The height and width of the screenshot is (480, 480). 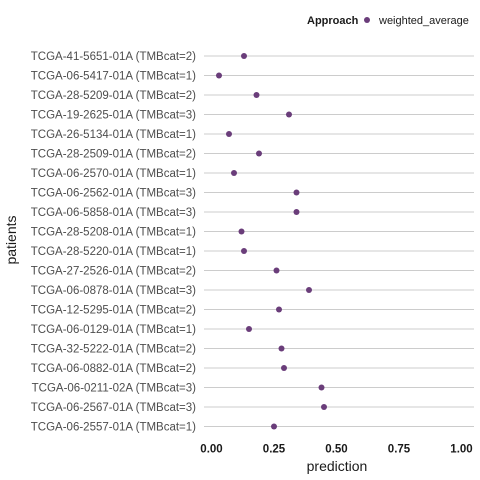 What do you see at coordinates (113, 252) in the screenshot?
I see `category-label: TCGA-28-5220-01A (TMBcat=1)` at bounding box center [113, 252].